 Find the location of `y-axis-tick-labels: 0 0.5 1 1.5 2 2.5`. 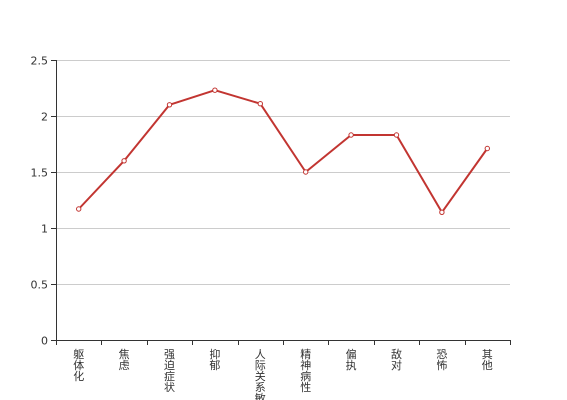

y-axis-tick-labels: 0 0.5 1 1.5 2 2.5 is located at coordinates (40, 201).